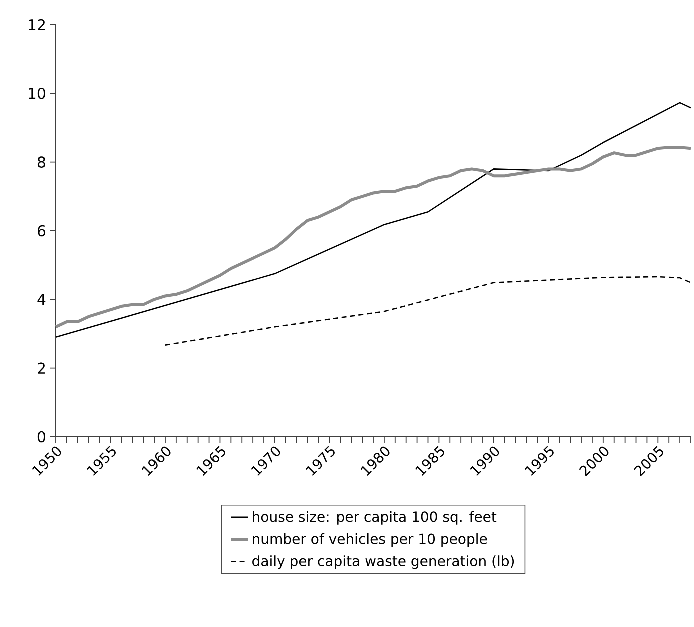 Image resolution: width=694 pixels, height=627 pixels. I want to click on legend-label: number of vehicles per 10 people, so click(370, 540).